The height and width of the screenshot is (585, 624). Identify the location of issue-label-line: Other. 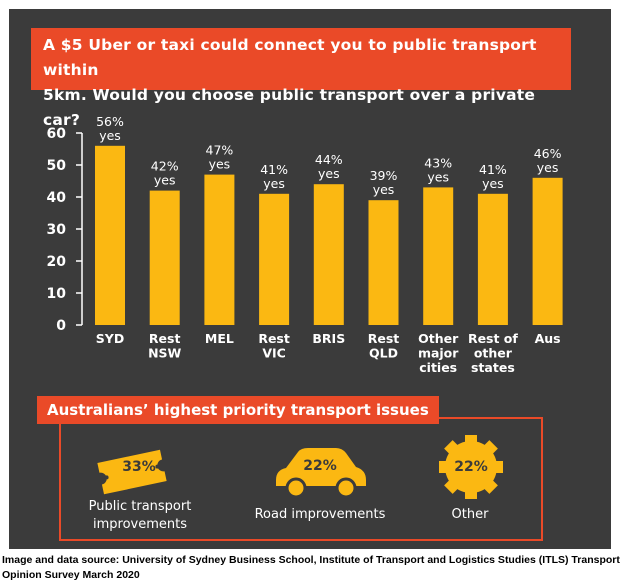
(470, 514).